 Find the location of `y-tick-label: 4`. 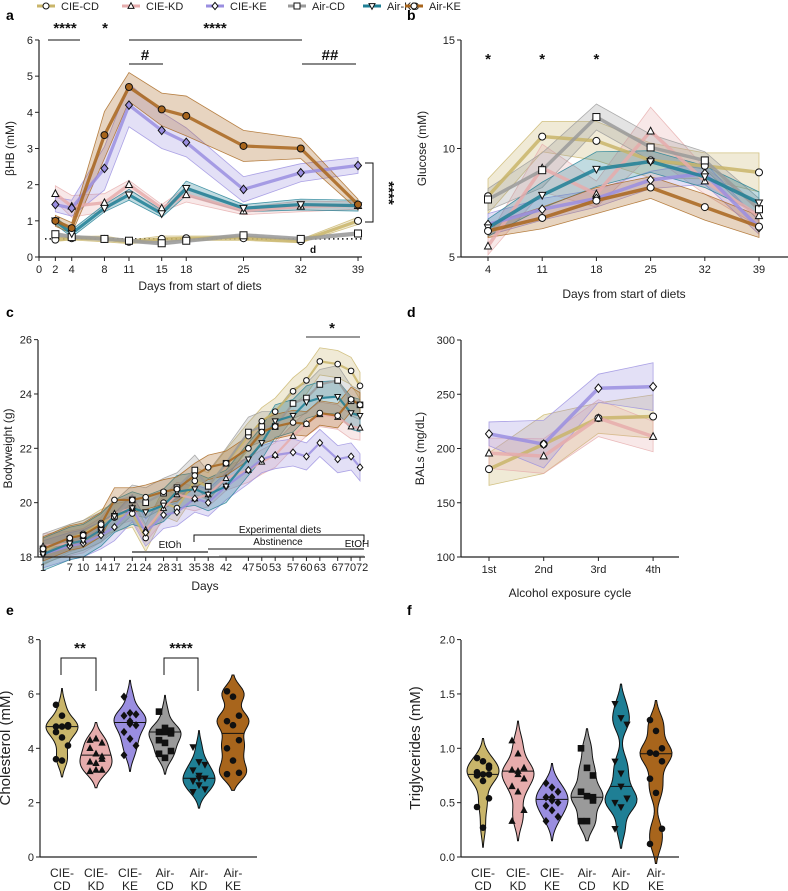

y-tick-label: 4 is located at coordinates (31, 749).